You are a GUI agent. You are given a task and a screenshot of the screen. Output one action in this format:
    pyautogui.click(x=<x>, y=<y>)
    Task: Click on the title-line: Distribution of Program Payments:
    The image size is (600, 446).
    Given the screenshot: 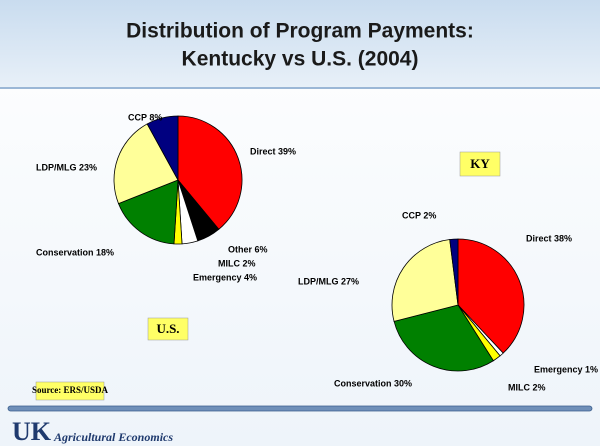 What is the action you would take?
    pyautogui.click(x=300, y=31)
    